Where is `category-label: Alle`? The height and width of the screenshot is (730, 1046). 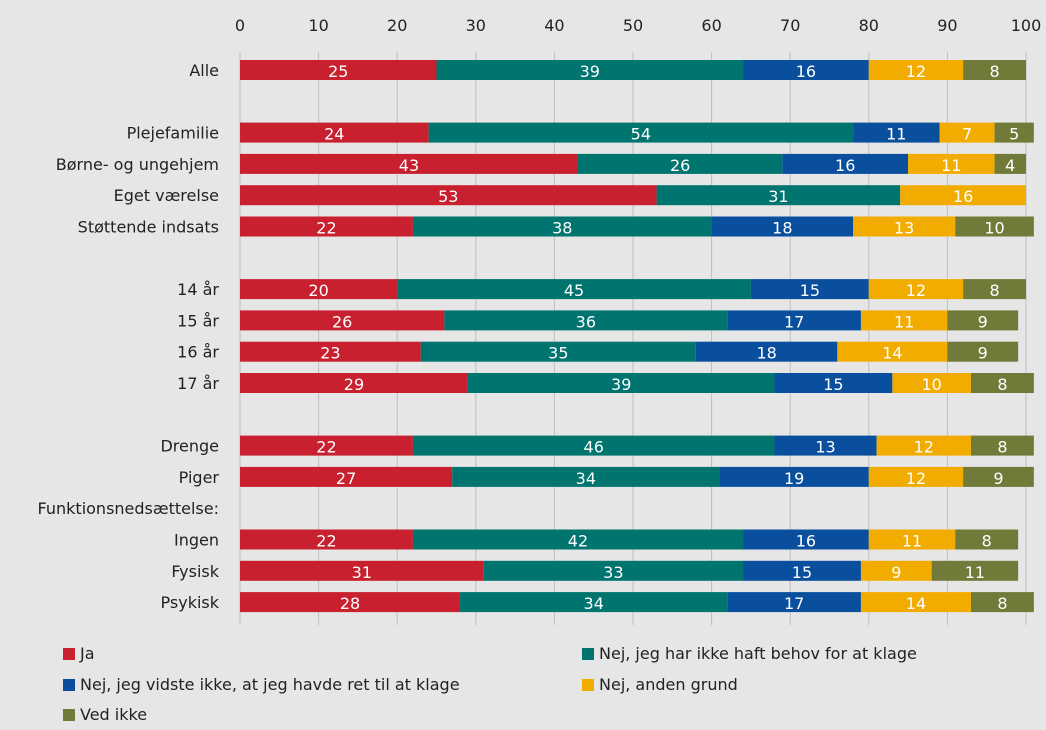 category-label: Alle is located at coordinates (204, 70).